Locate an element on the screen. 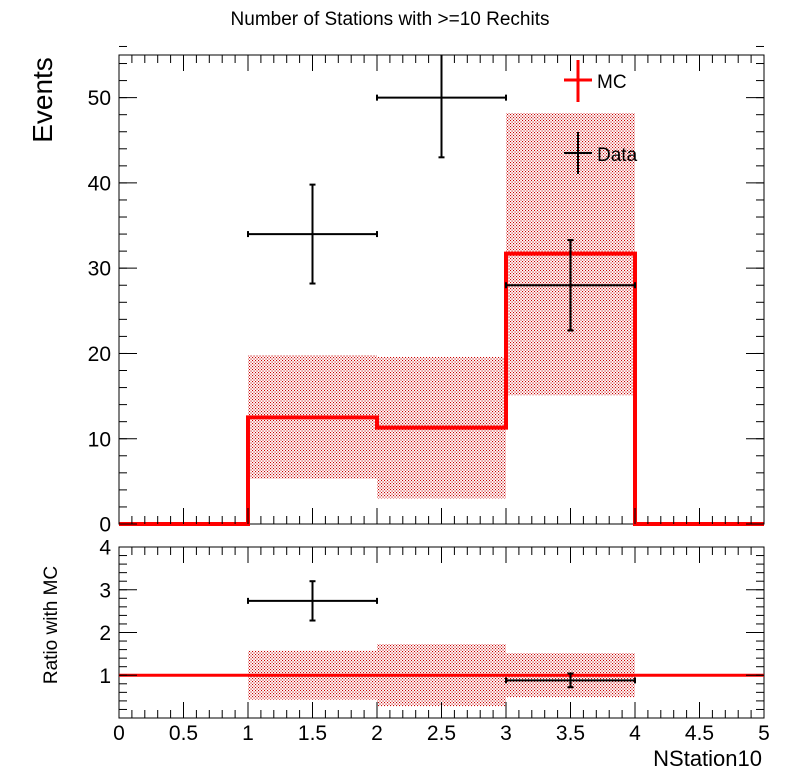 This screenshot has height=772, width=796. x-tick-label: 2 is located at coordinates (377, 733).